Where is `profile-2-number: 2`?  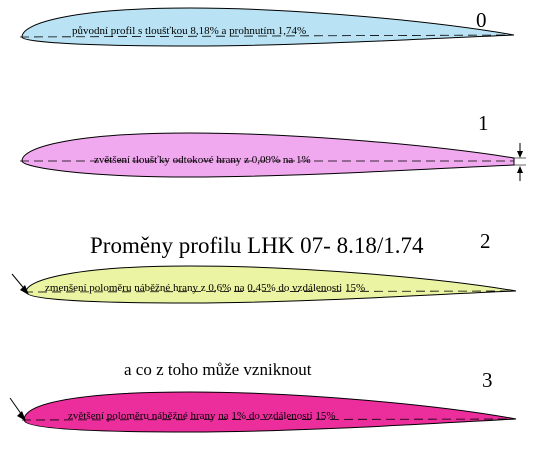
profile-2-number: 2 is located at coordinates (485, 241).